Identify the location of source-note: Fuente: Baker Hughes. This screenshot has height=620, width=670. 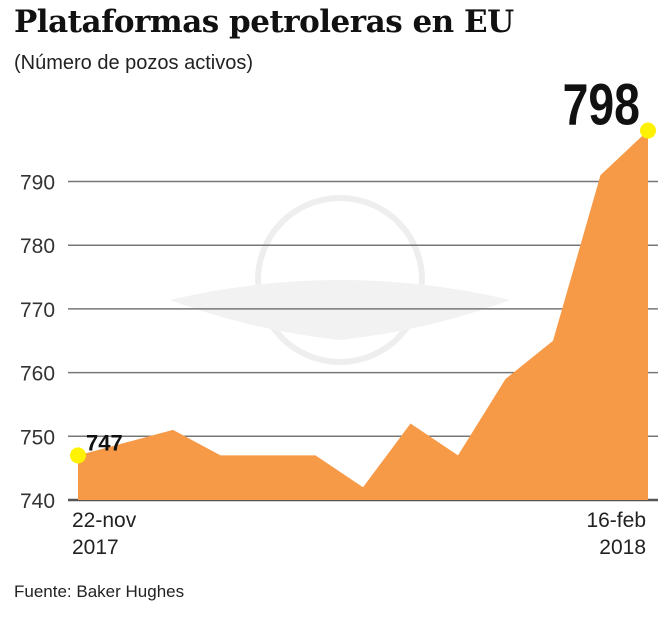
(99, 591).